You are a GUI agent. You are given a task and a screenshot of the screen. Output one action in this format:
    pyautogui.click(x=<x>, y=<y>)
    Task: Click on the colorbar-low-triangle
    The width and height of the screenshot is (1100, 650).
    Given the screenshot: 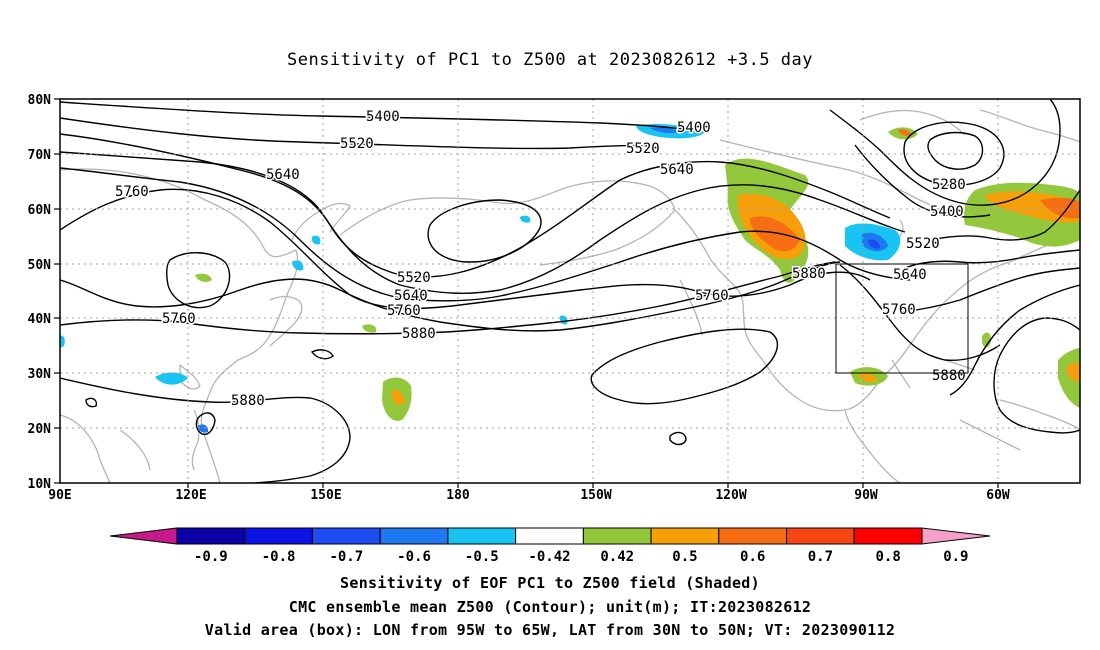 What is the action you would take?
    pyautogui.click(x=143, y=536)
    